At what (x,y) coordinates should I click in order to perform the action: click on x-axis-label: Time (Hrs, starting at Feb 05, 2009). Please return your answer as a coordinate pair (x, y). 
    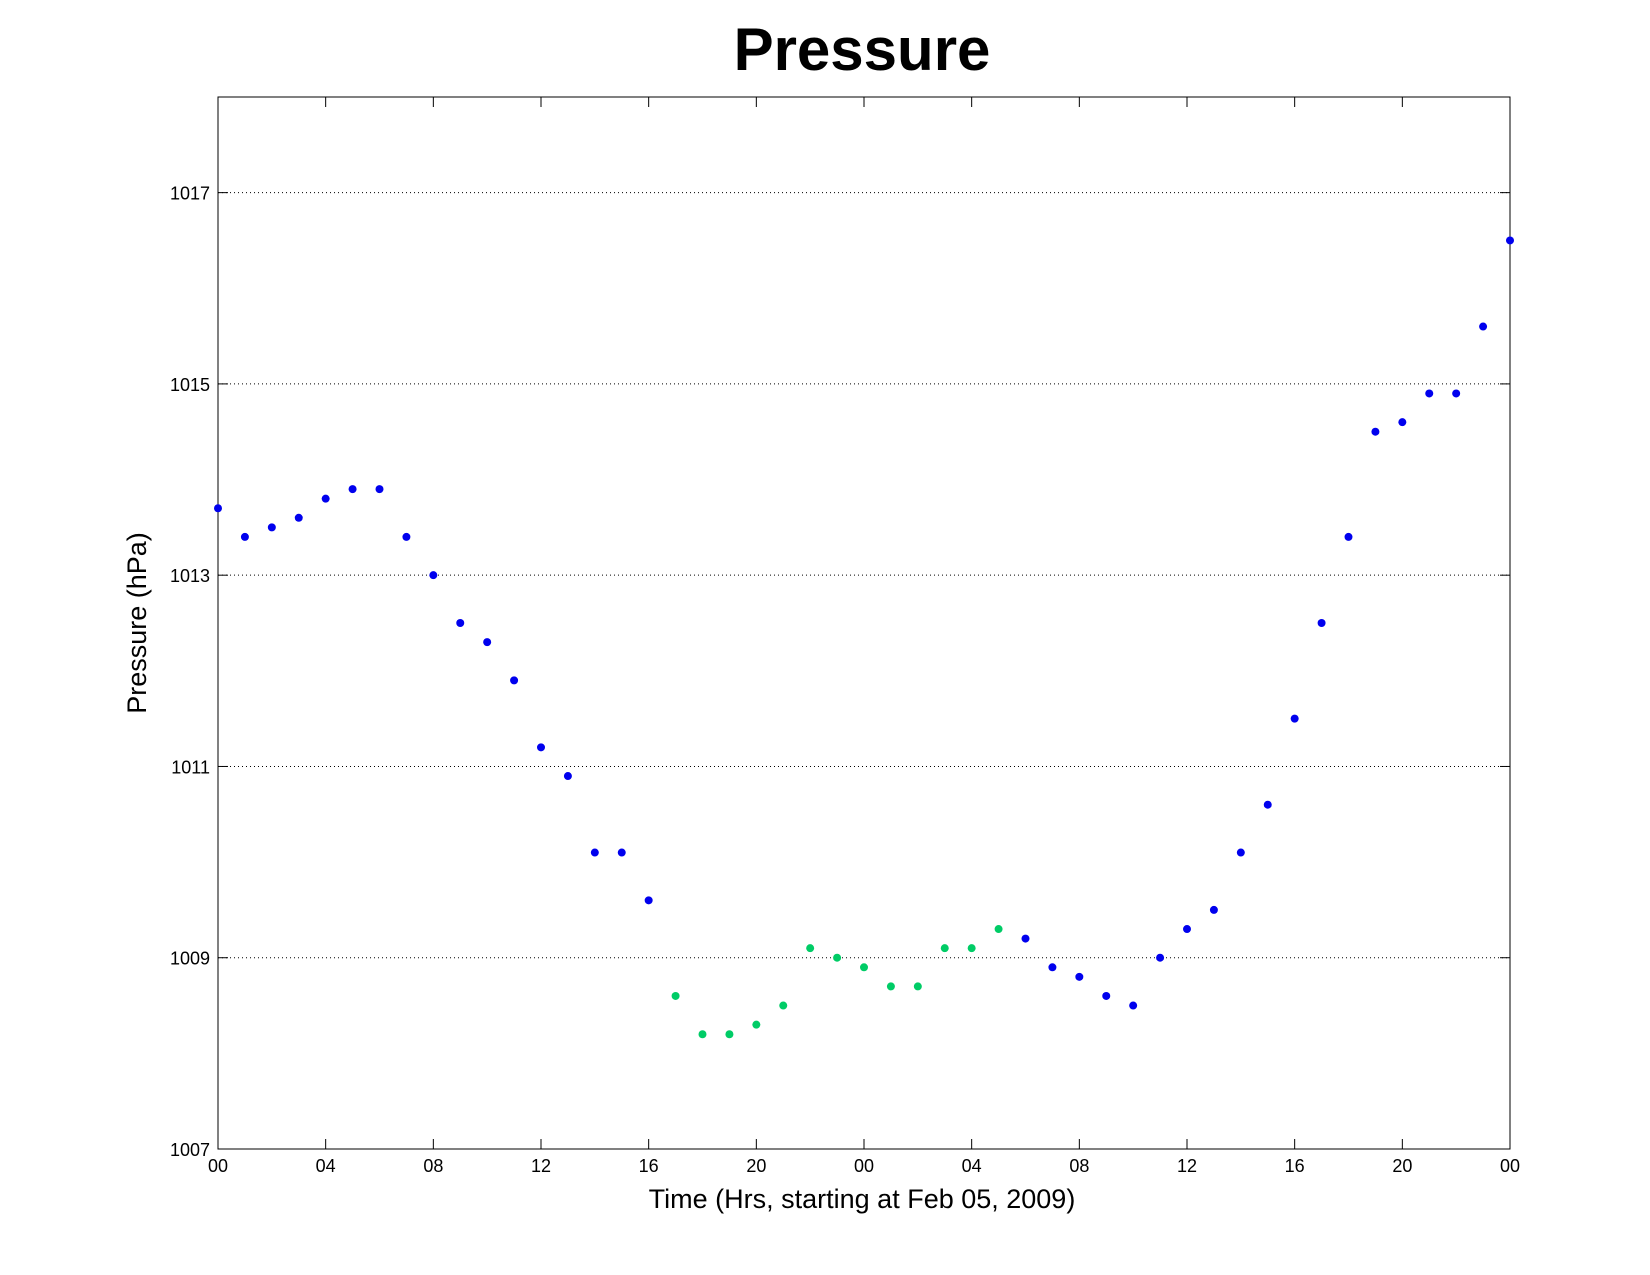
    Looking at the image, I should click on (862, 1199).